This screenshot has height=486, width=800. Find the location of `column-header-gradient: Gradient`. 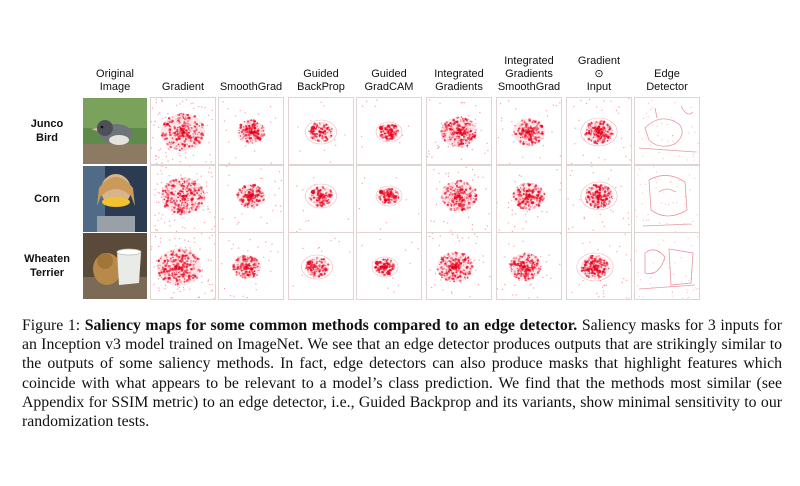

column-header-gradient: Gradient is located at coordinates (183, 87).